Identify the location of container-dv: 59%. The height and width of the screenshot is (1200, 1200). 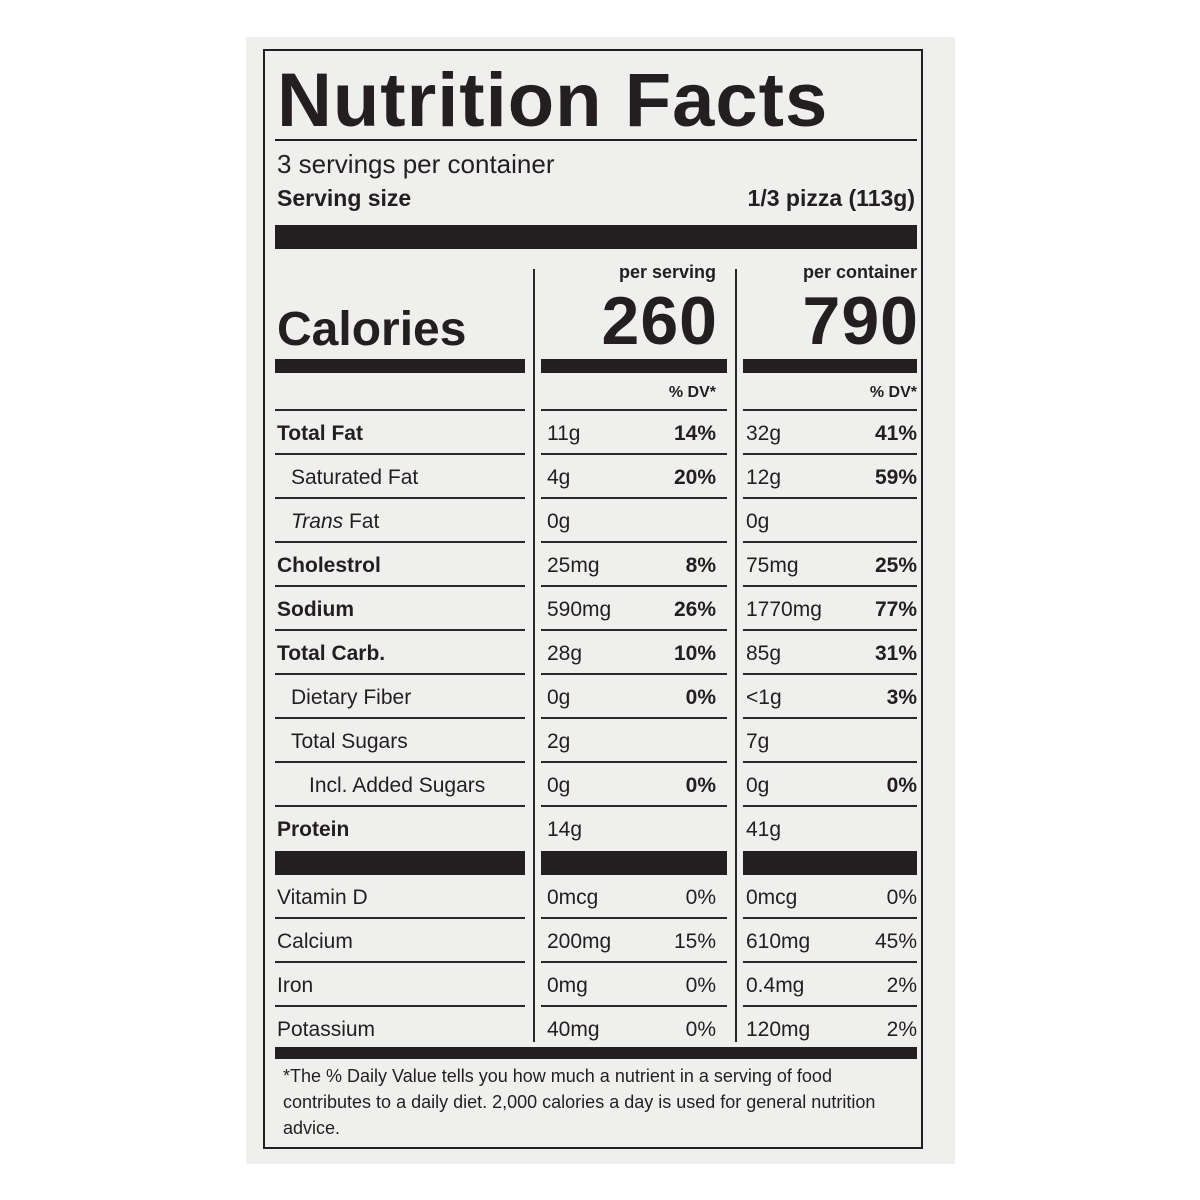
(895, 477).